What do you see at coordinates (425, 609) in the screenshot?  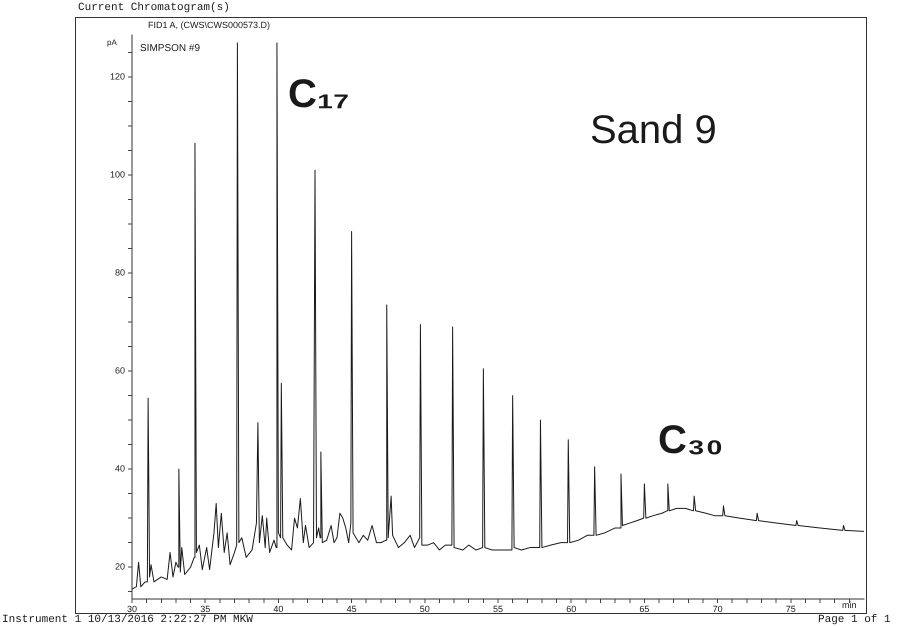 I see `x-tick-label: 50` at bounding box center [425, 609].